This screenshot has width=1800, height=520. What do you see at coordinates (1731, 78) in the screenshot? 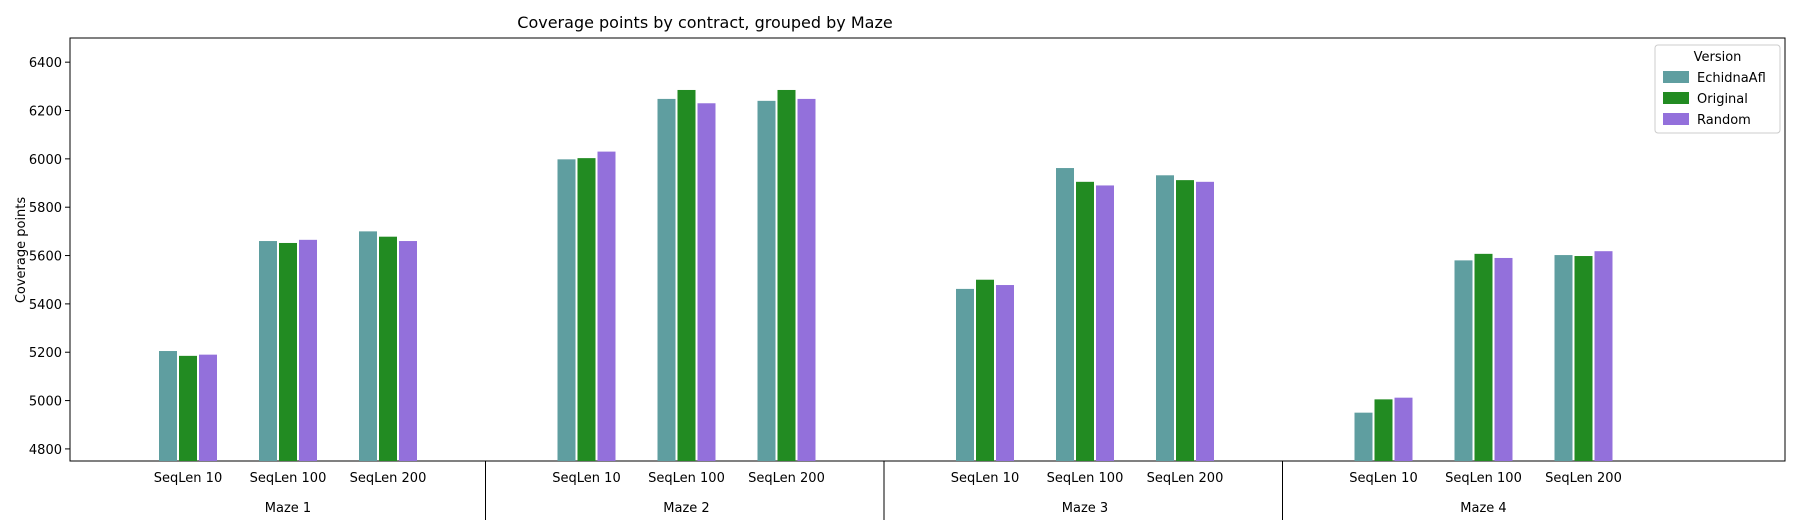
I see `legend-entry: EchidnaAfl` at bounding box center [1731, 78].